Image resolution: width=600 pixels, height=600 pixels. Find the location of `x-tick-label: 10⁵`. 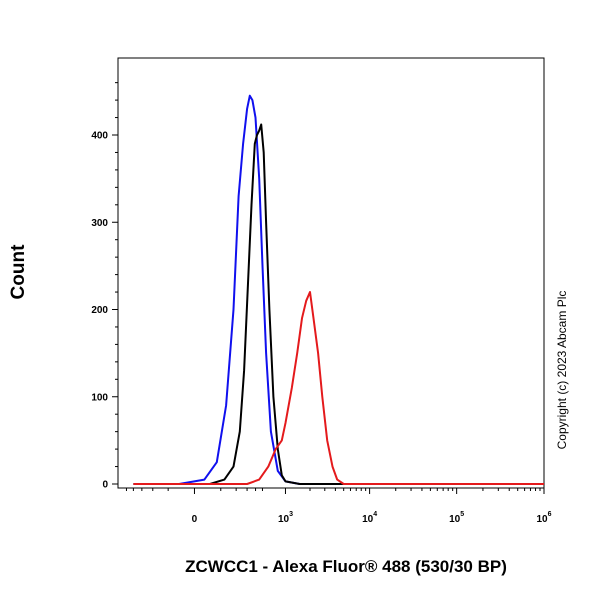

x-tick-label: 10⁵ is located at coordinates (456, 518).